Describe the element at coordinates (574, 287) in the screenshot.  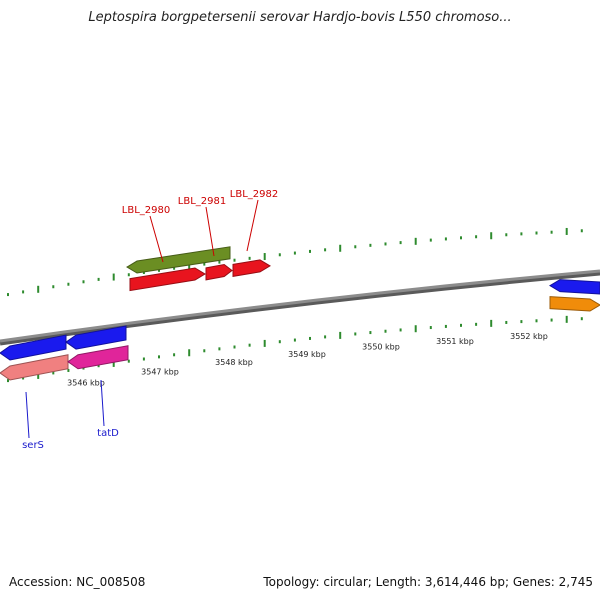
I see `gene-arrow-blue-right` at that location.